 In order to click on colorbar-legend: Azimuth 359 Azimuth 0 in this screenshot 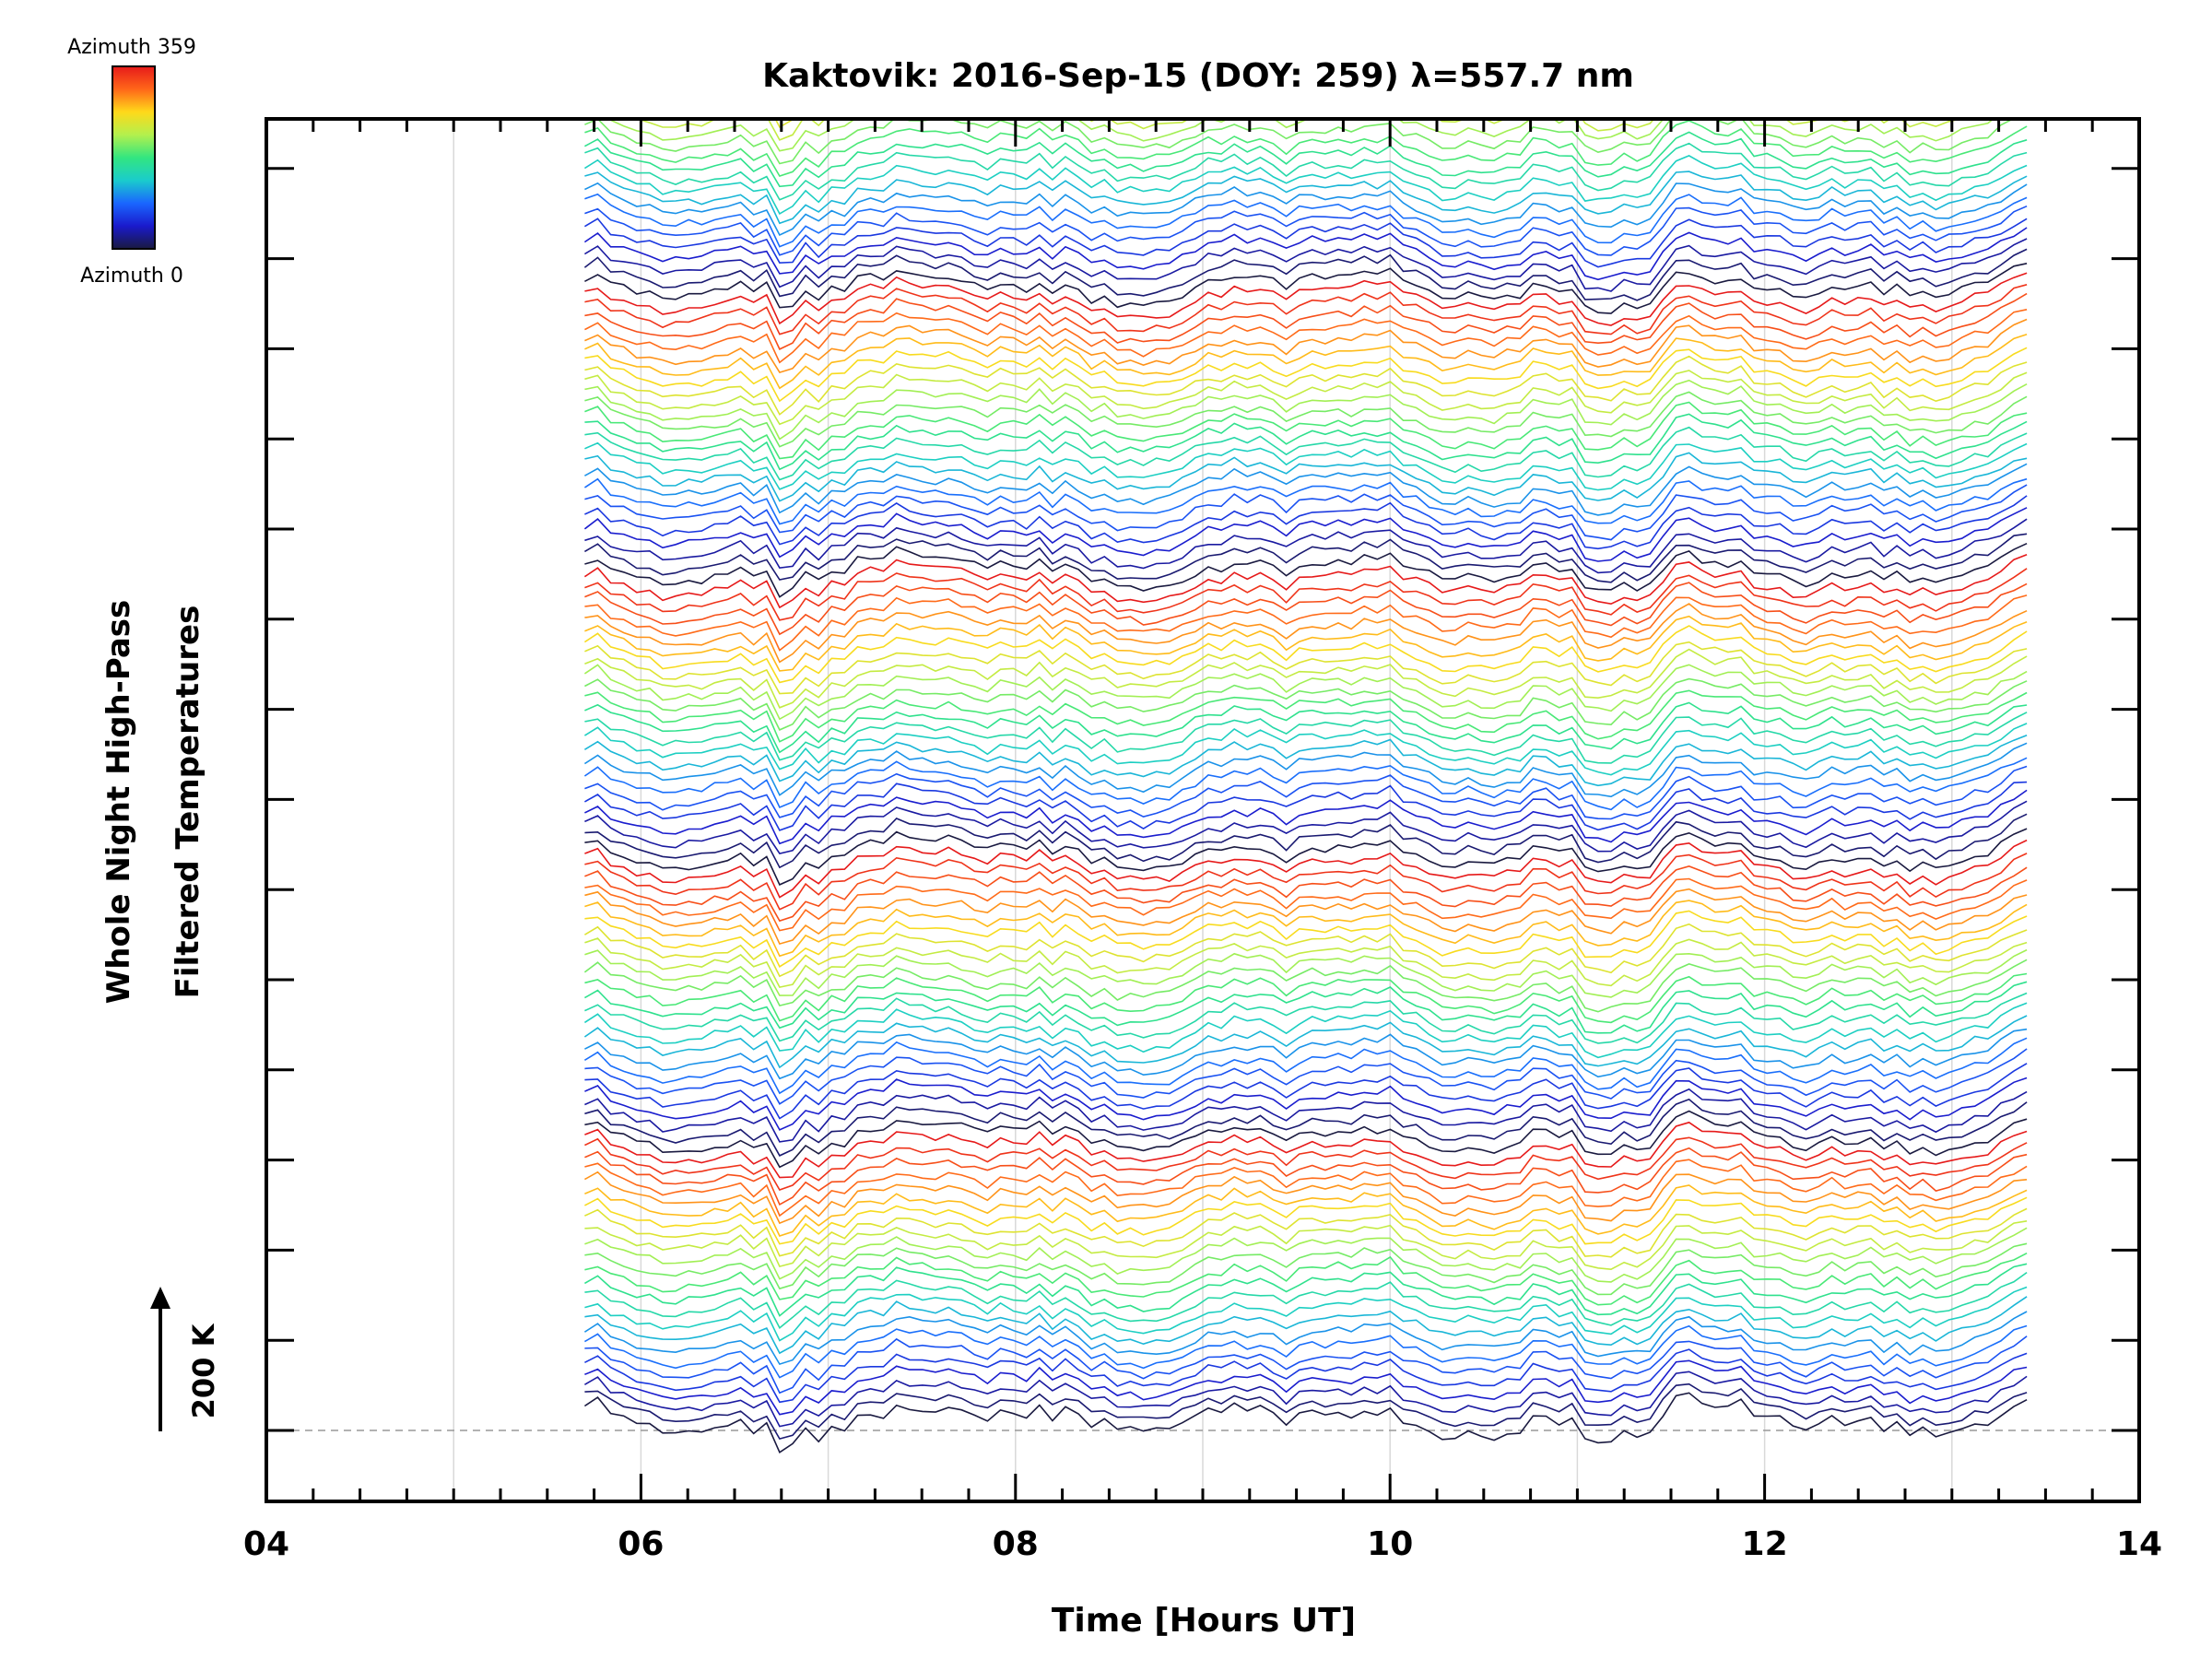, I will do `click(131, 162)`.